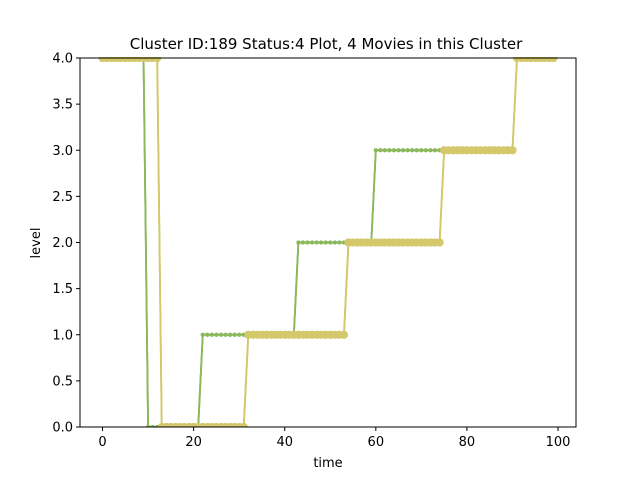  I want to click on y-tick-label: 0.0, so click(62, 428).